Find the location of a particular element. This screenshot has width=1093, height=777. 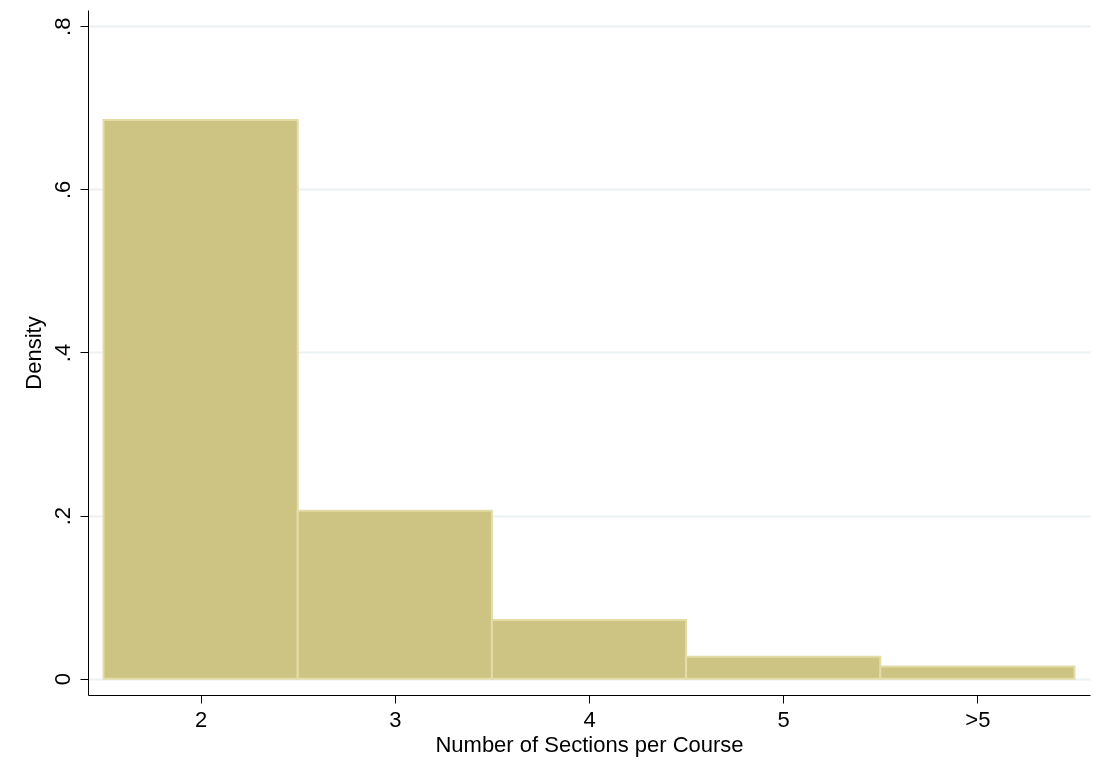

y-axis-title: Density is located at coordinates (33, 353).